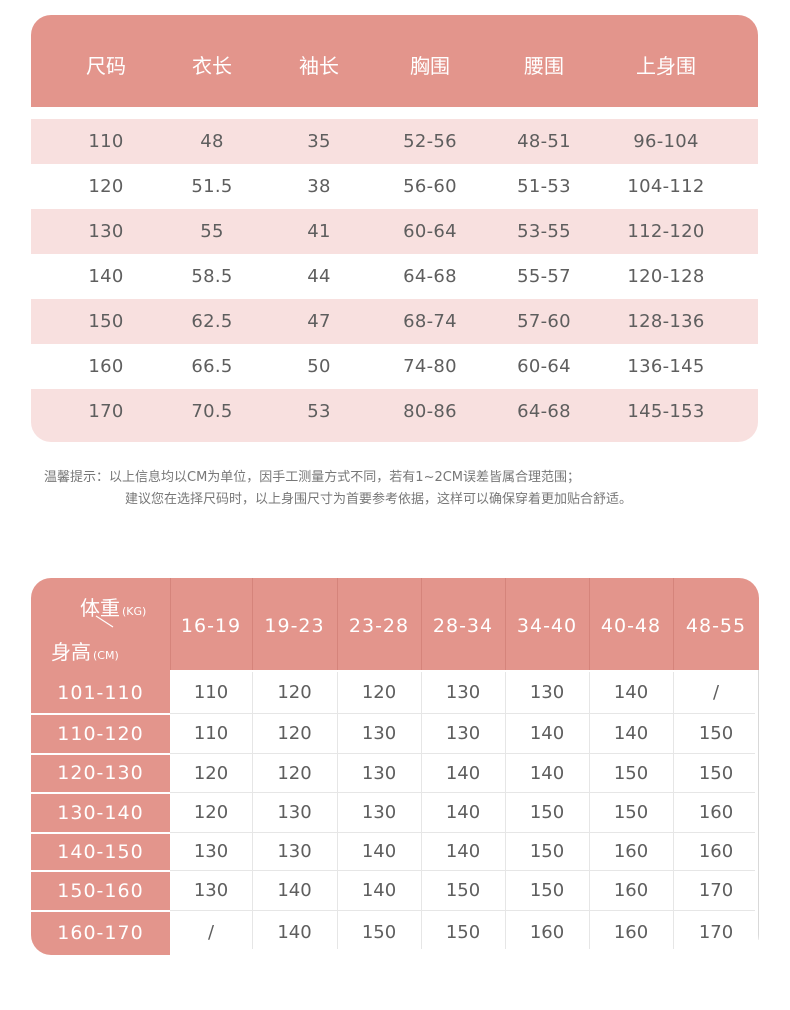 Image resolution: width=790 pixels, height=1010 pixels. What do you see at coordinates (430, 186) in the screenshot?
I see `size-cell: 56-60` at bounding box center [430, 186].